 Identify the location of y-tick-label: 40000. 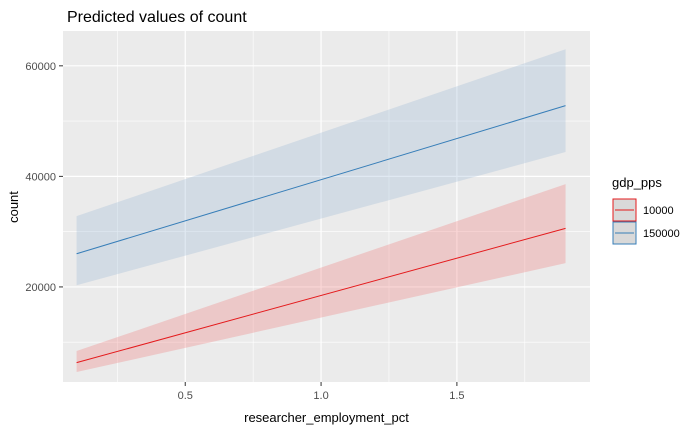
(40, 177).